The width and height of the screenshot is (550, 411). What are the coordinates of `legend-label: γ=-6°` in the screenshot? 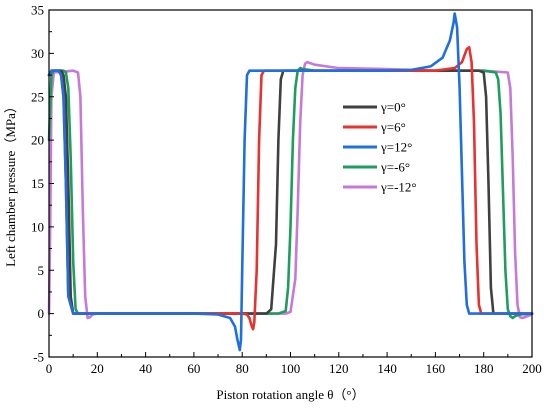 It's located at (395, 167).